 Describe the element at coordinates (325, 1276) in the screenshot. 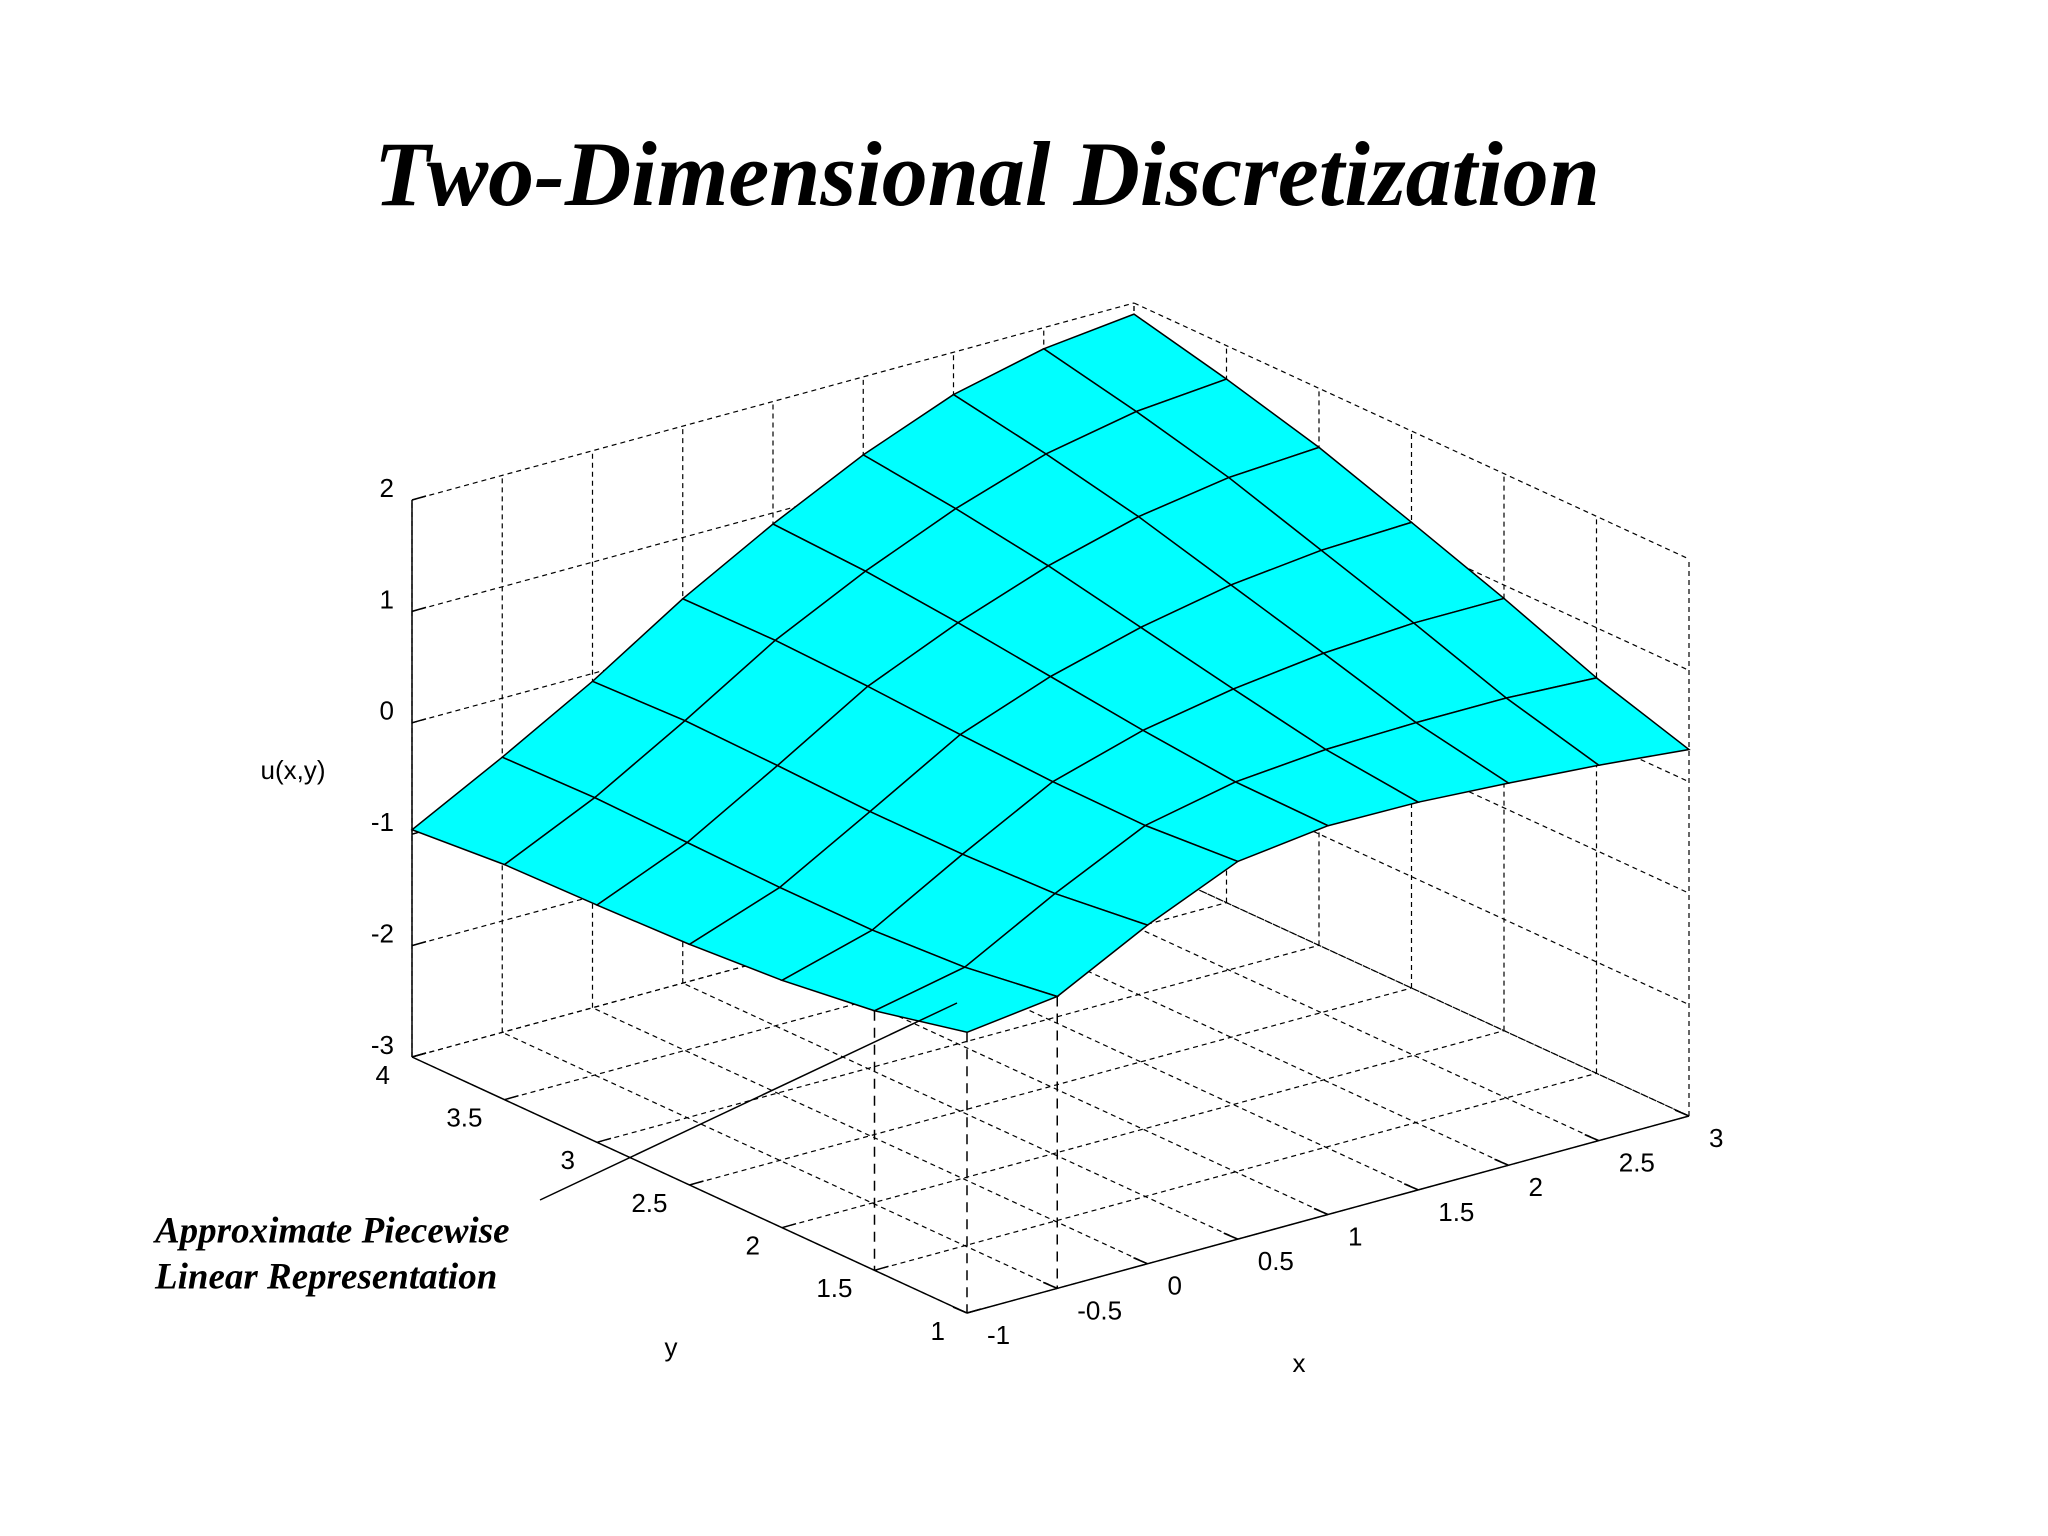

I see `annotation-line: Linear Representation` at that location.